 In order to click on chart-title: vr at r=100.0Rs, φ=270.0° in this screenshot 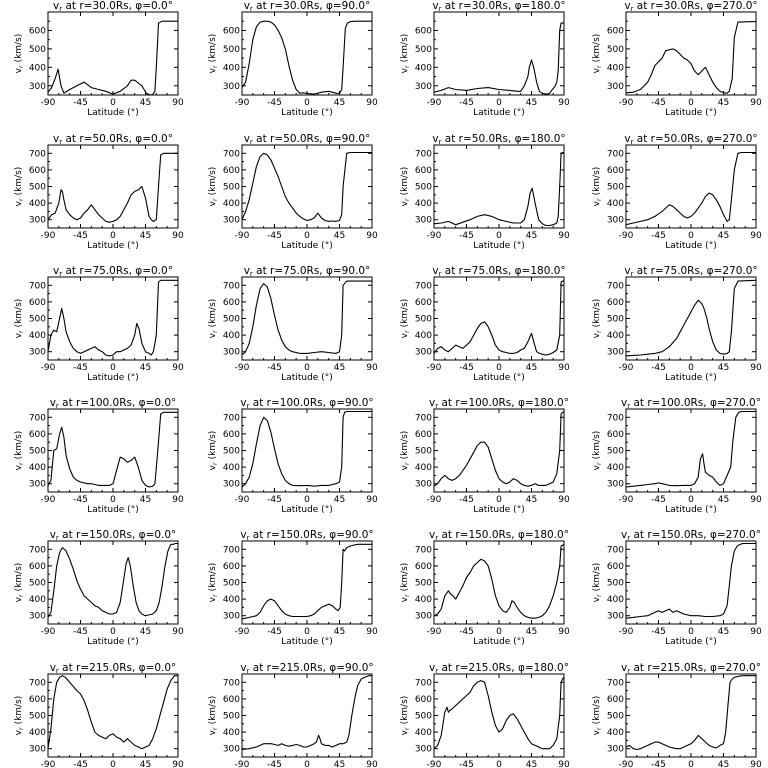, I will do `click(691, 403)`.